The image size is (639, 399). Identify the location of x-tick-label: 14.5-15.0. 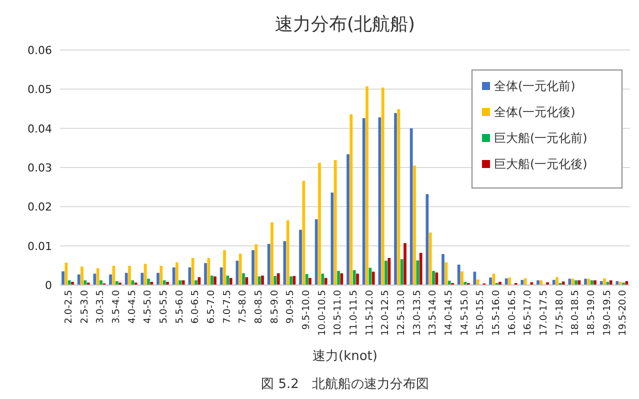
(464, 313).